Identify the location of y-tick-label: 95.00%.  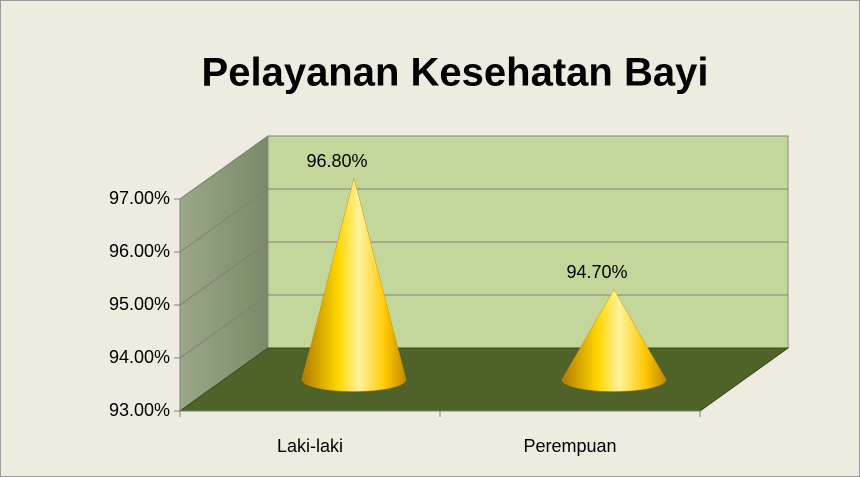
(139, 304).